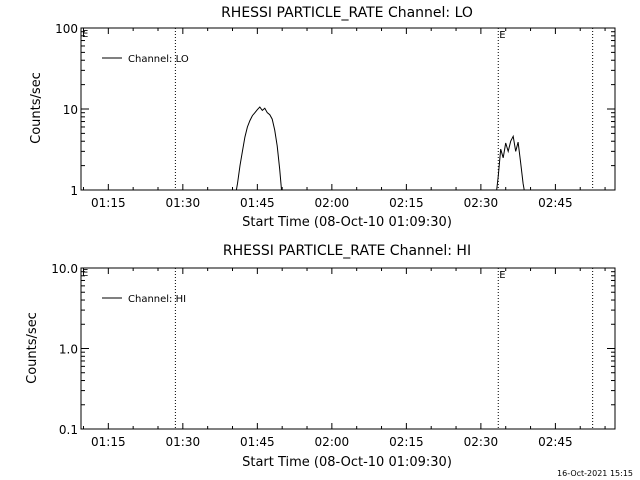  Describe the element at coordinates (481, 442) in the screenshot. I see `hi-x-tick-label: 02:30` at that location.